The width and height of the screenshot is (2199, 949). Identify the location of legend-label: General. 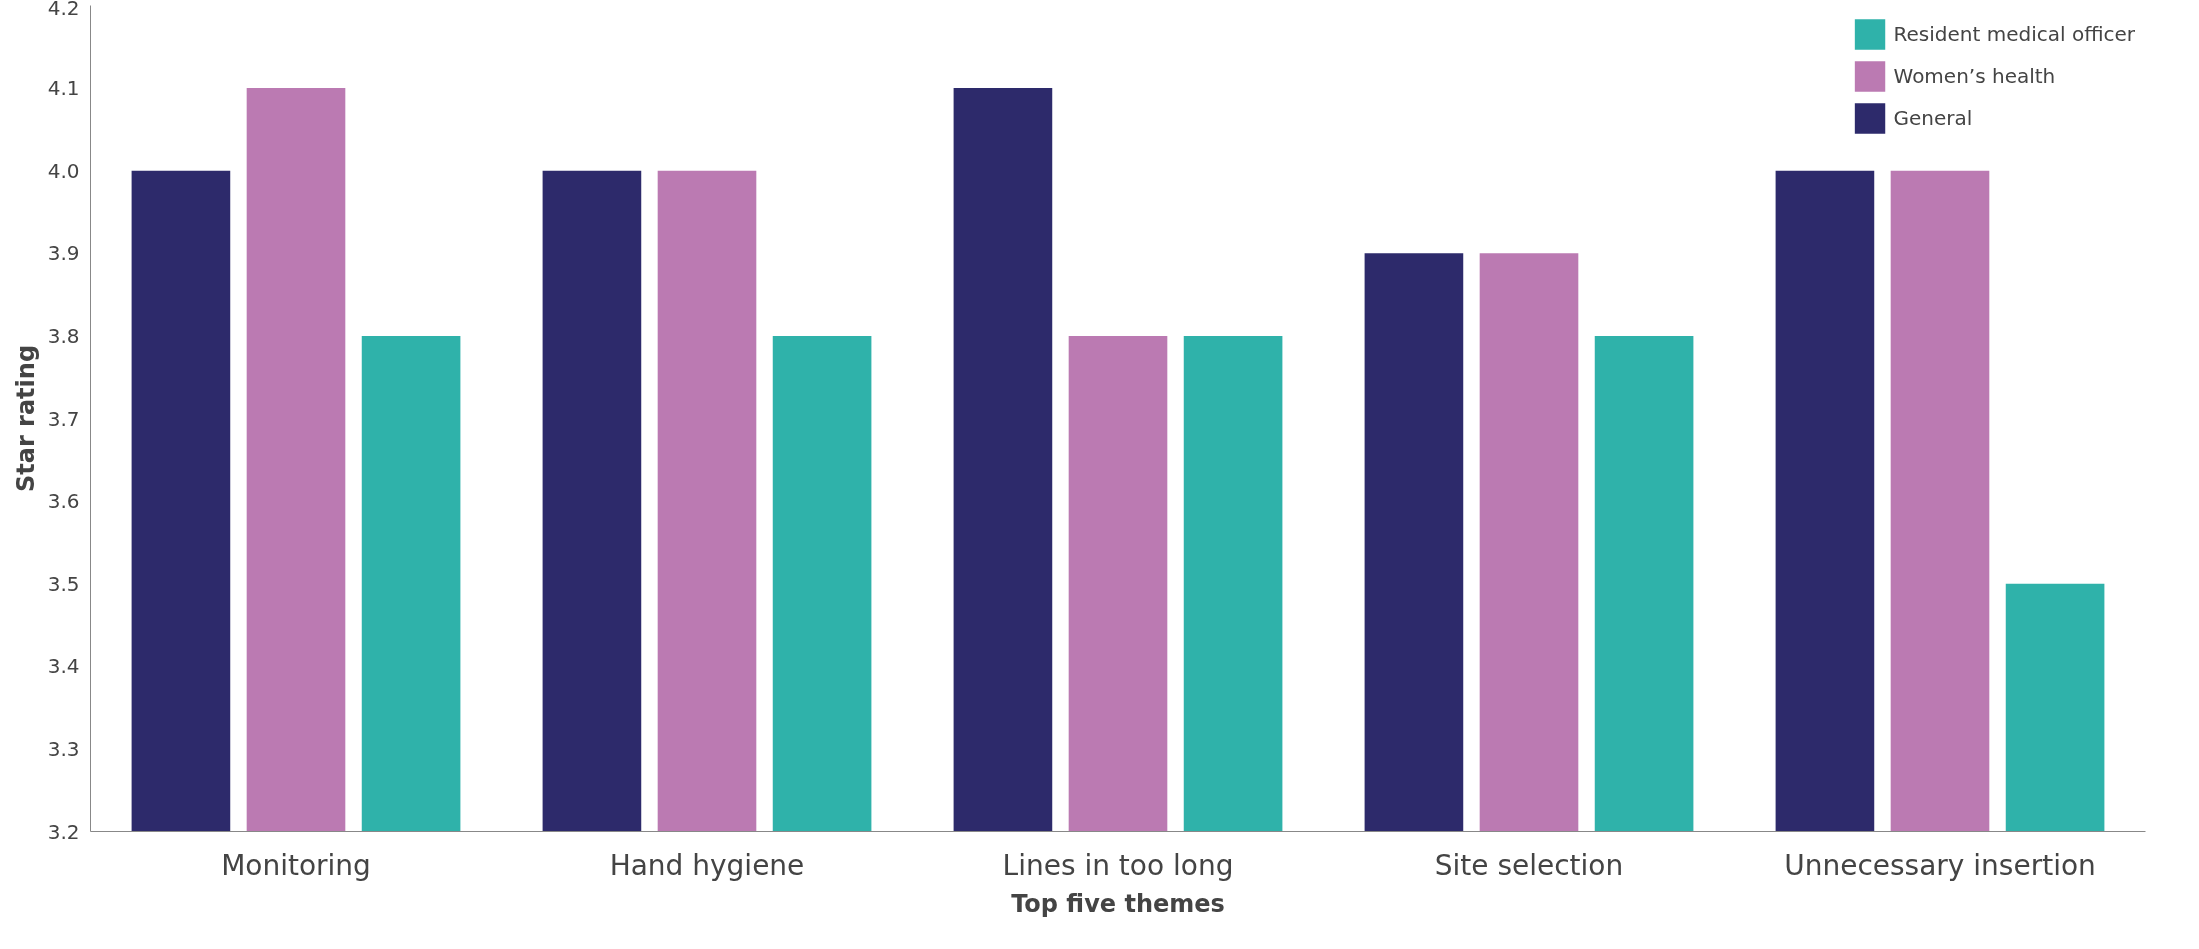
(1933, 118).